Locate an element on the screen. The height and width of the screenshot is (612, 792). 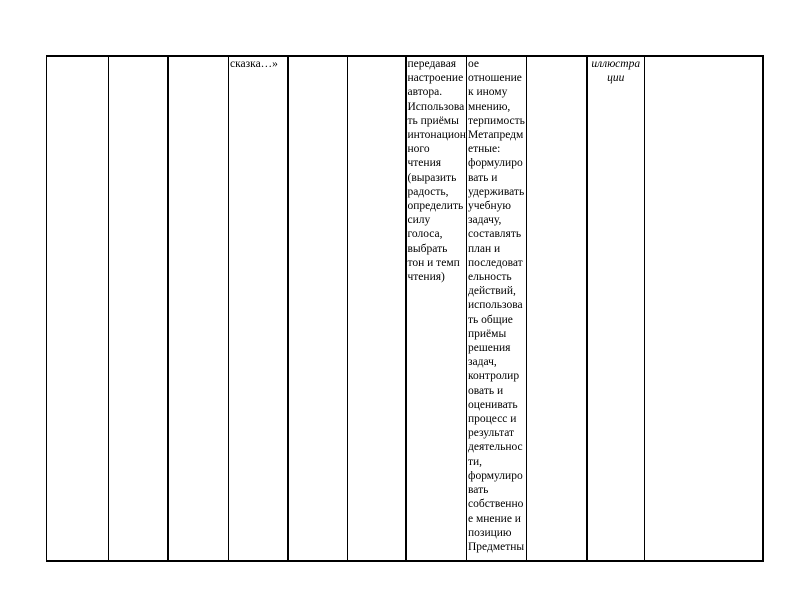
cell-illustrations-label: иллюстра ции is located at coordinates (615, 308).